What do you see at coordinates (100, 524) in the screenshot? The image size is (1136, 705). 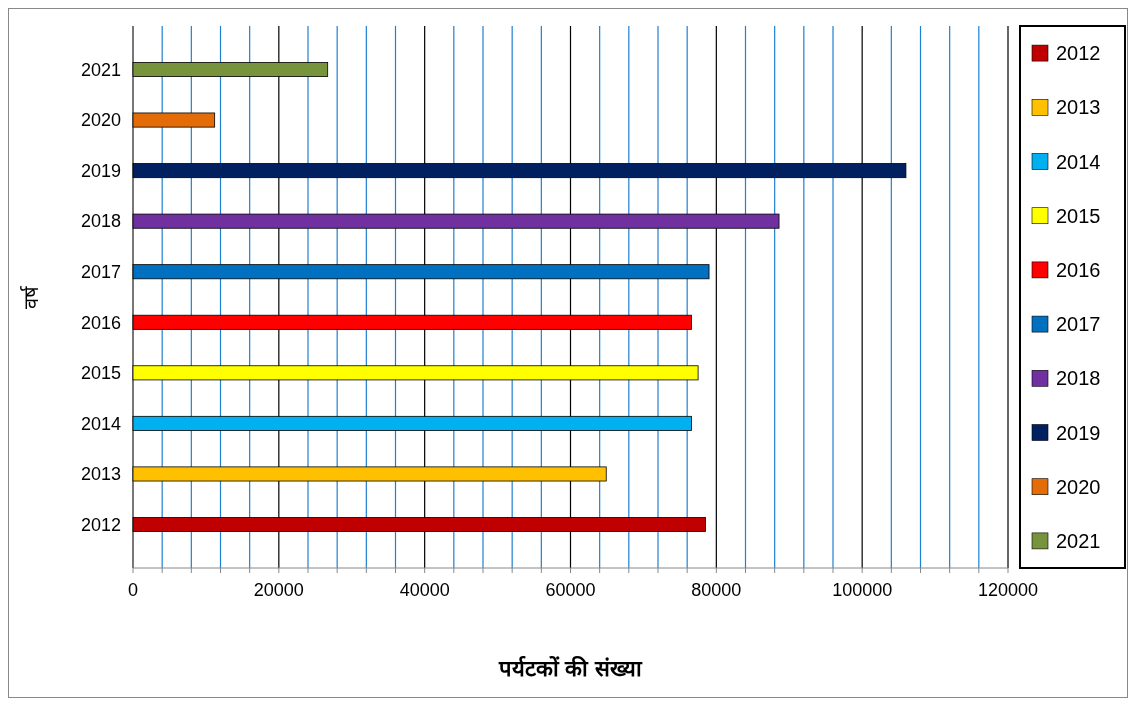 I see `y-tick-label: 2012` at bounding box center [100, 524].